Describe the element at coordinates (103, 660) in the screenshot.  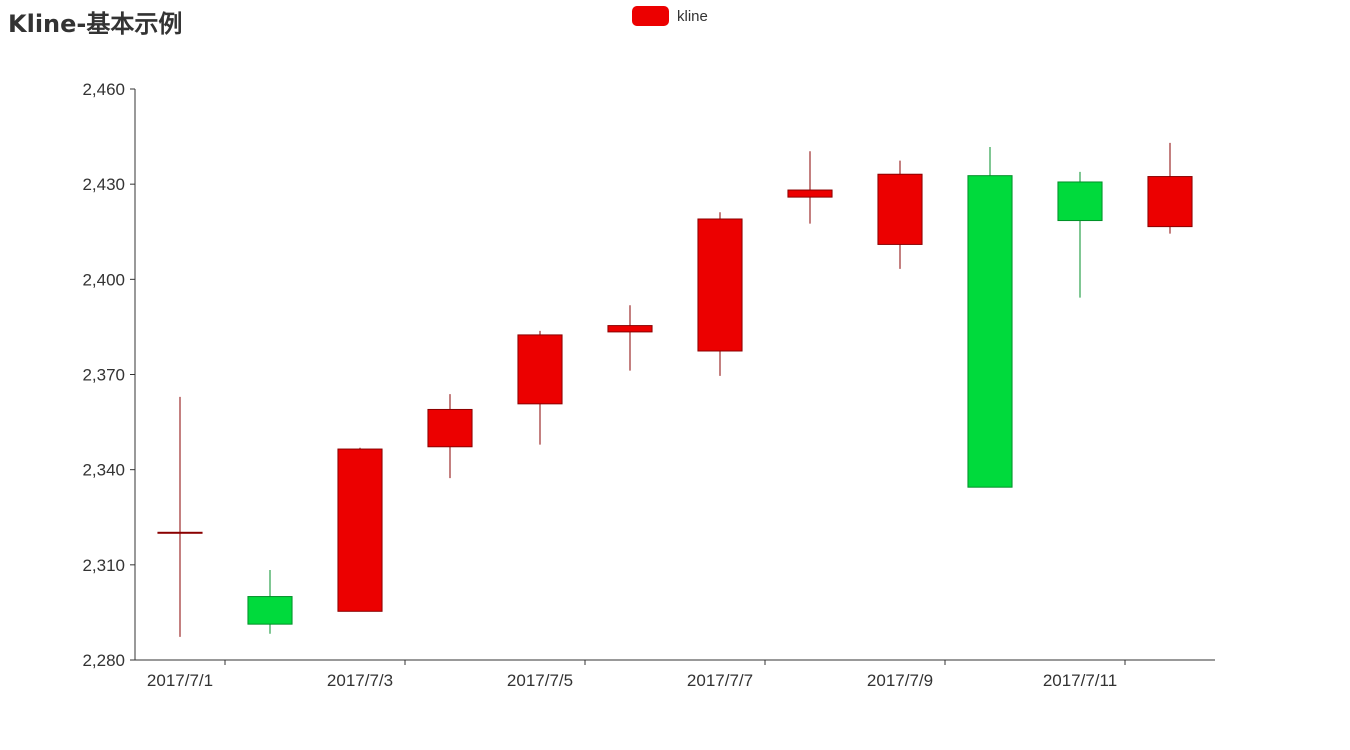
I see `y-tick-label: 2,280` at that location.